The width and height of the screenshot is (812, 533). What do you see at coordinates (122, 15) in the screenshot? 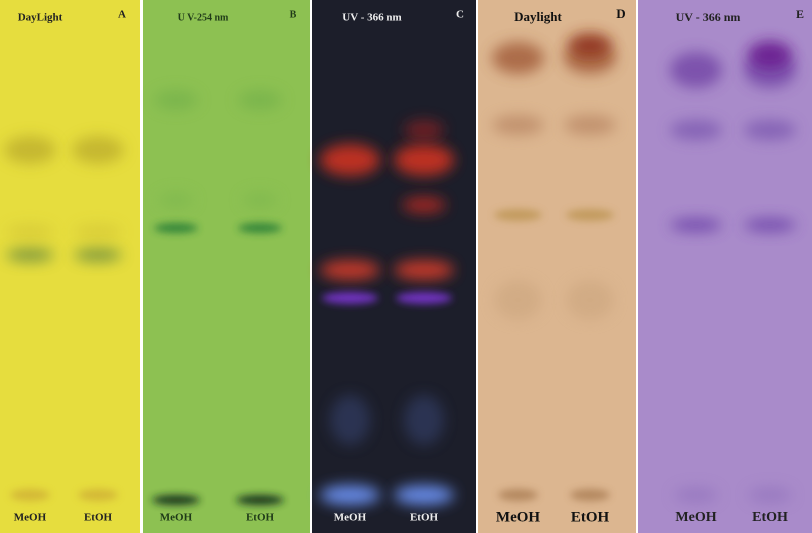
I see `plate-letter: A` at bounding box center [122, 15].